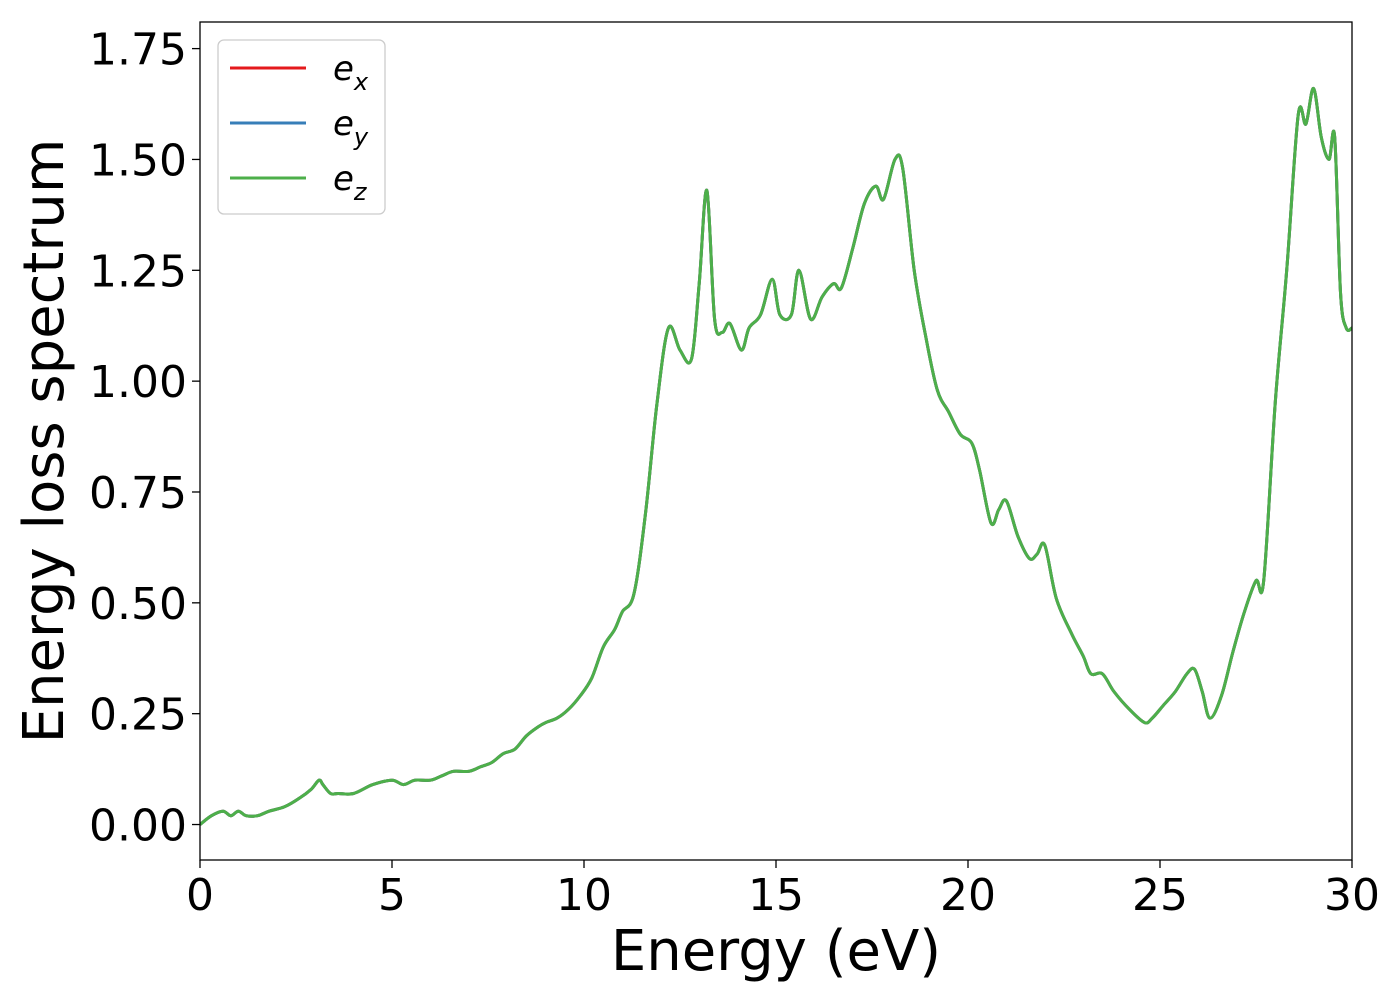 The height and width of the screenshot is (1000, 1400). I want to click on y-tick-label: 0.50, so click(138, 604).